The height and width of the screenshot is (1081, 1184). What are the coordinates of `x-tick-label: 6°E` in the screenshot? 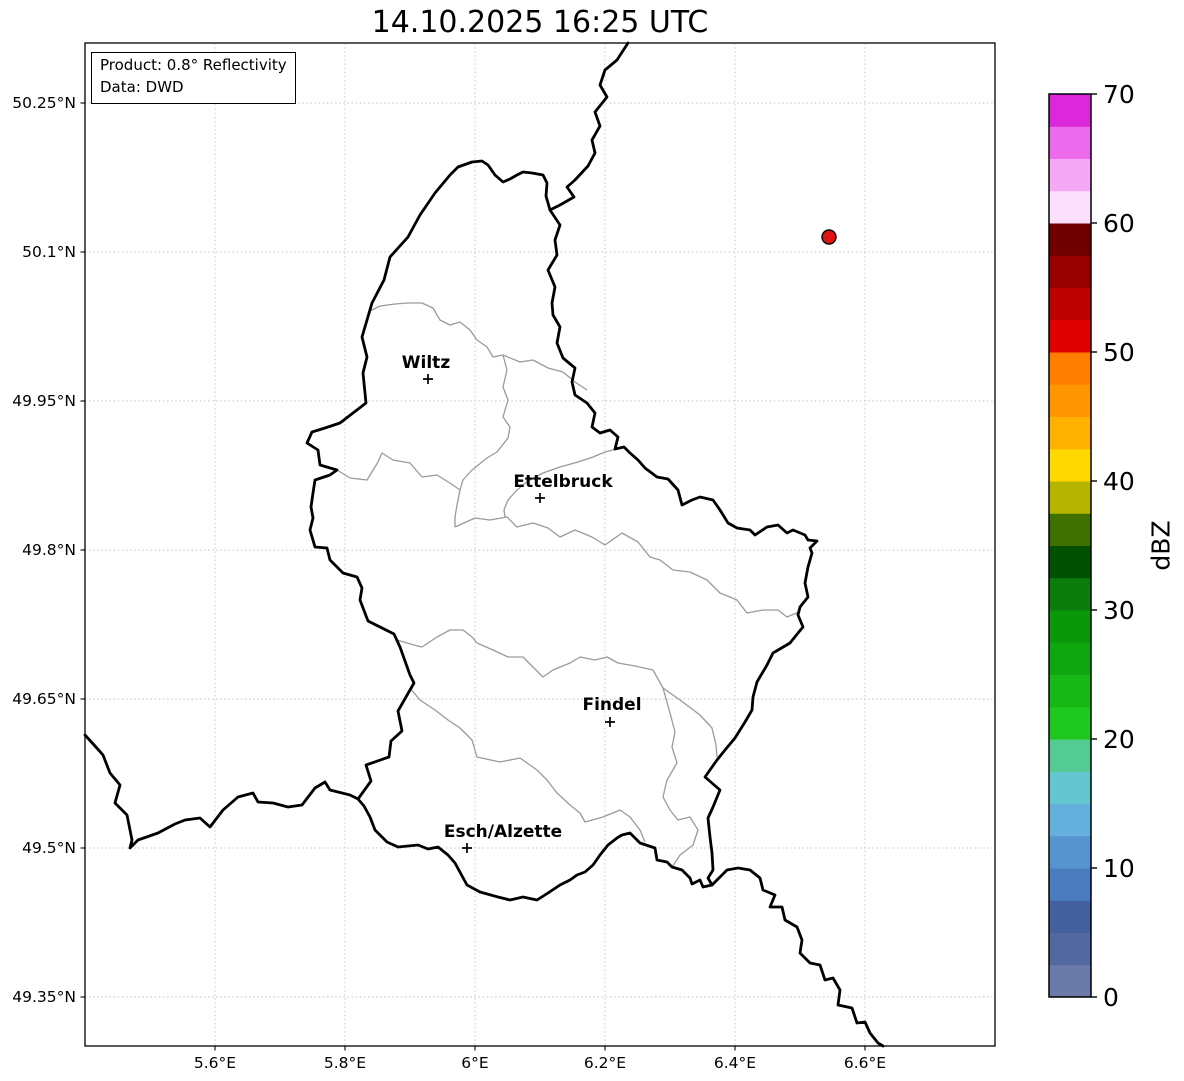 It's located at (474, 1063).